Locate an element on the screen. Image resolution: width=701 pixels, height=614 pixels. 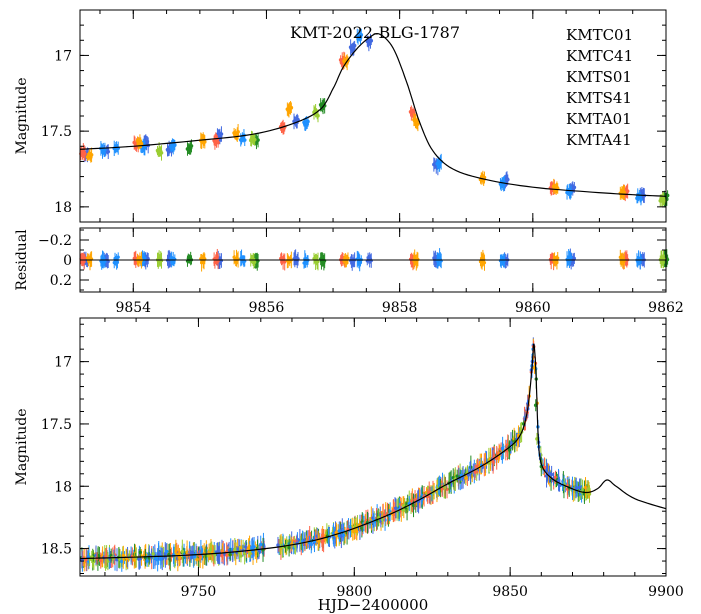
legend-entry-kmts01: KMTS01 is located at coordinates (599, 77).